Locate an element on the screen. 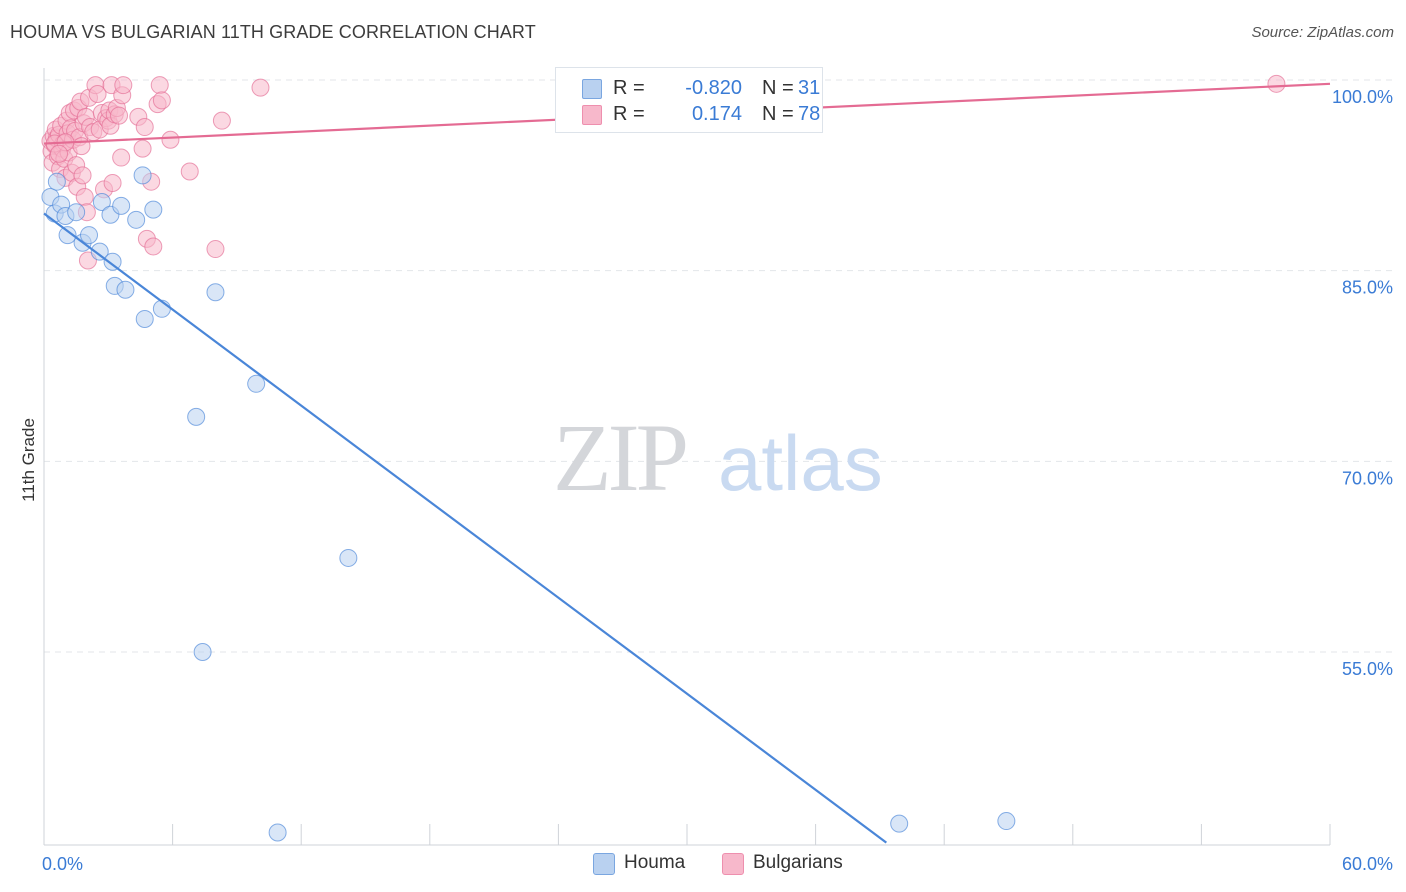  houma-r-value: -0.820 is located at coordinates (713, 88).